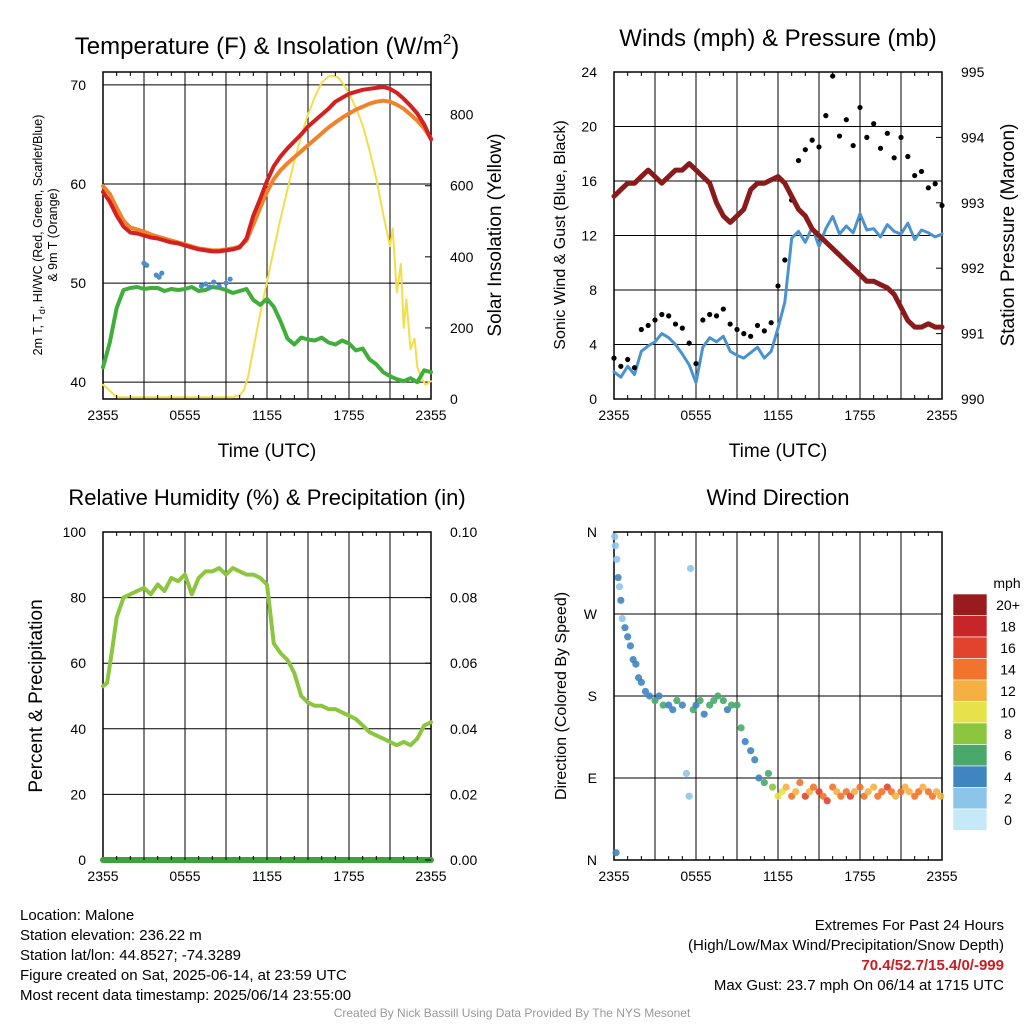 Image resolution: width=1024 pixels, height=1024 pixels. Describe the element at coordinates (593, 345) in the screenshot. I see `y-tick-label: 4` at that location.